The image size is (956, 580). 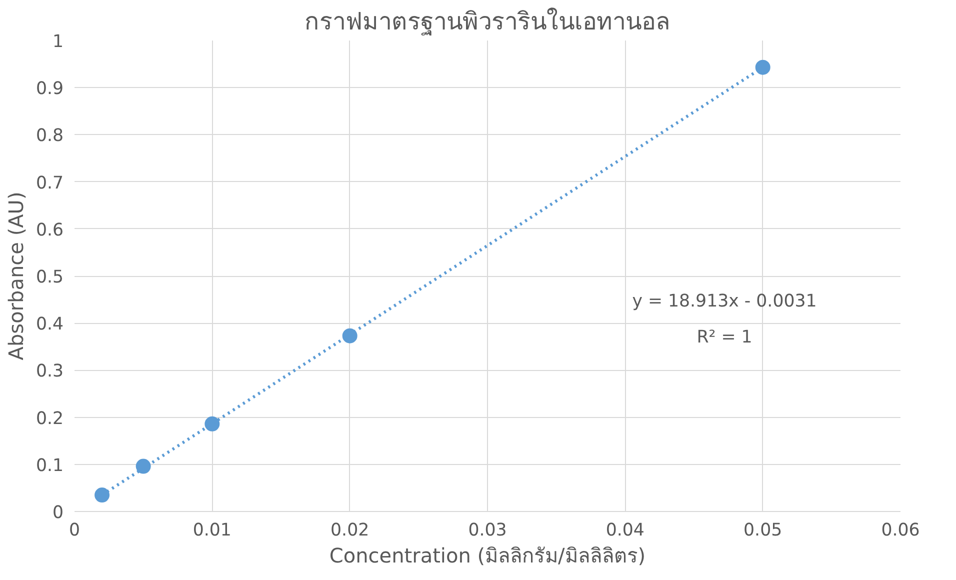 What do you see at coordinates (16, 276) in the screenshot?
I see `y-axis-title: Absorbance (AU)` at bounding box center [16, 276].